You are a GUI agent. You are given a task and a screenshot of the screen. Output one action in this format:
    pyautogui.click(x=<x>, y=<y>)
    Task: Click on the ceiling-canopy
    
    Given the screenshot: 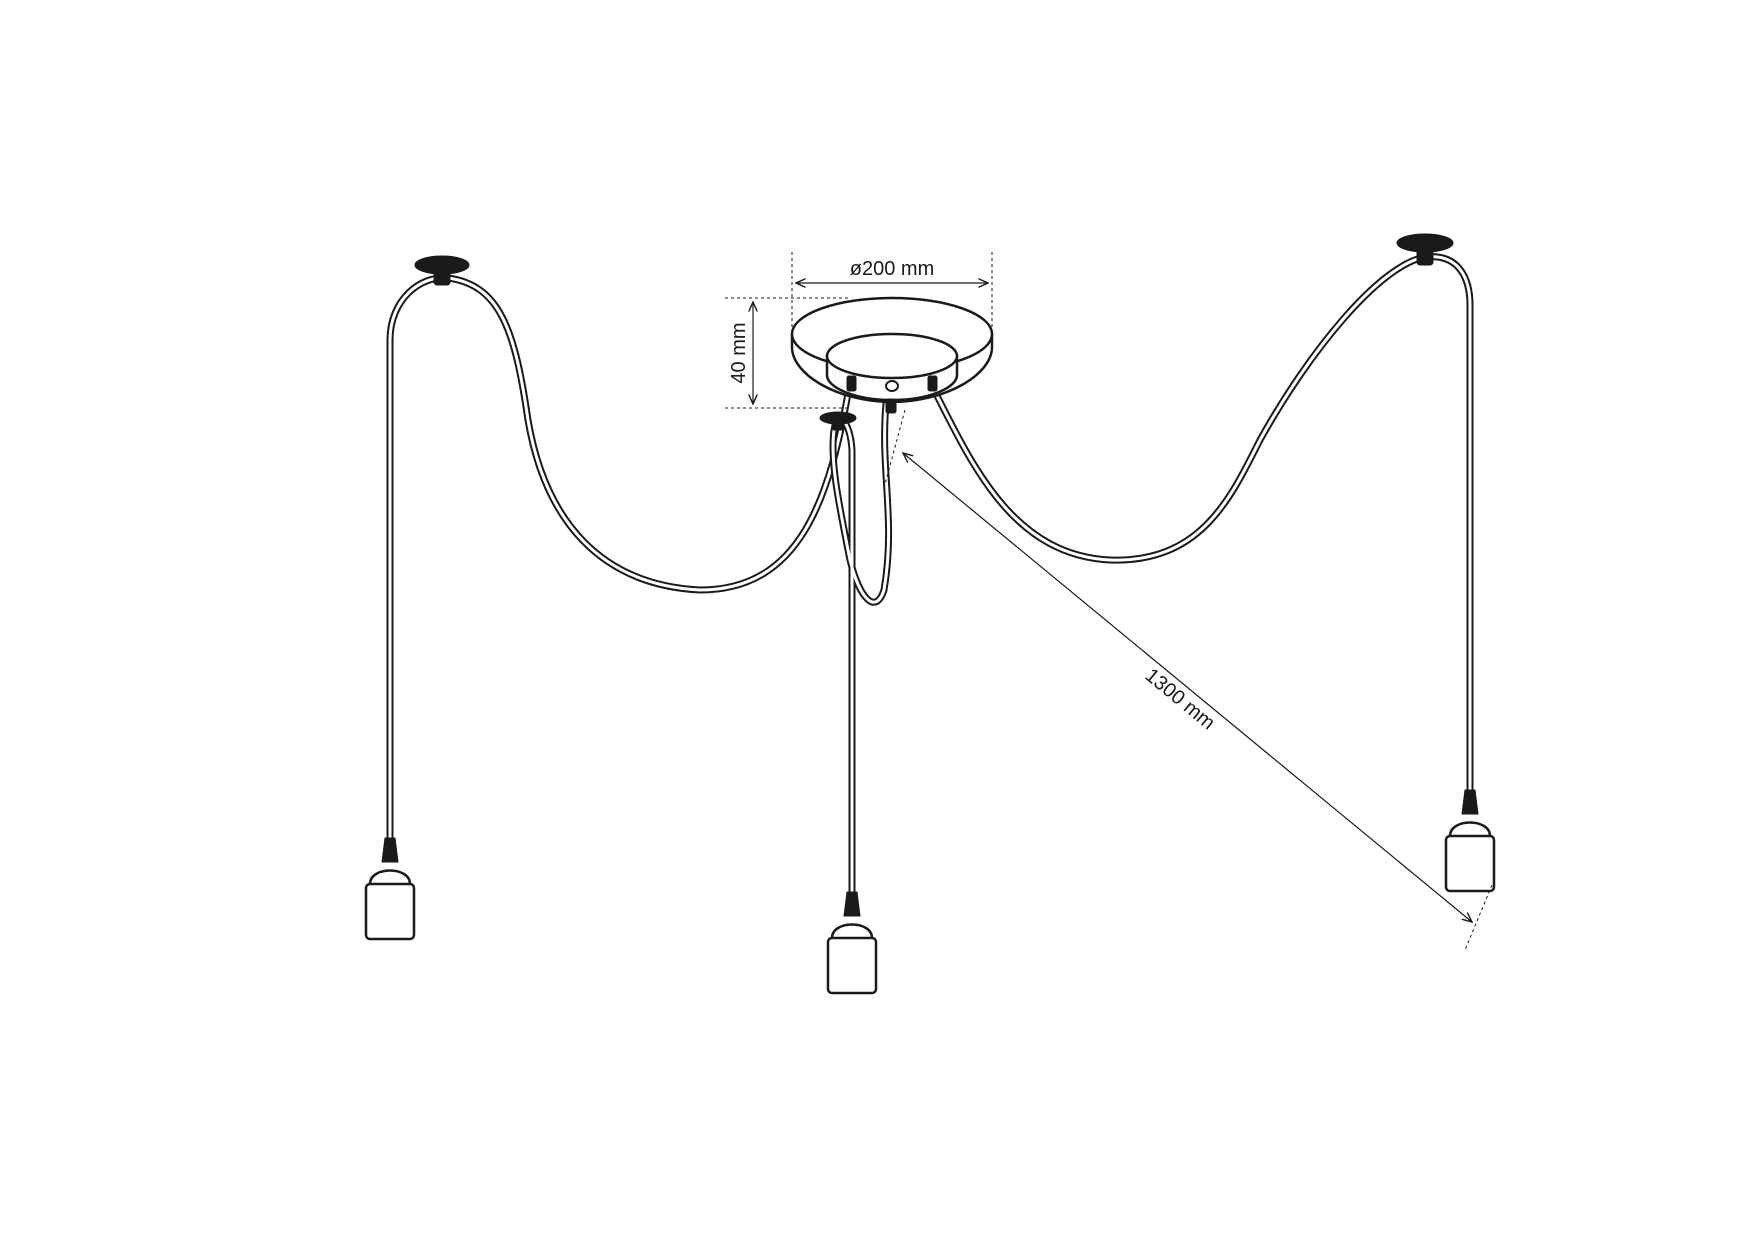 What is the action you would take?
    pyautogui.click(x=892, y=355)
    